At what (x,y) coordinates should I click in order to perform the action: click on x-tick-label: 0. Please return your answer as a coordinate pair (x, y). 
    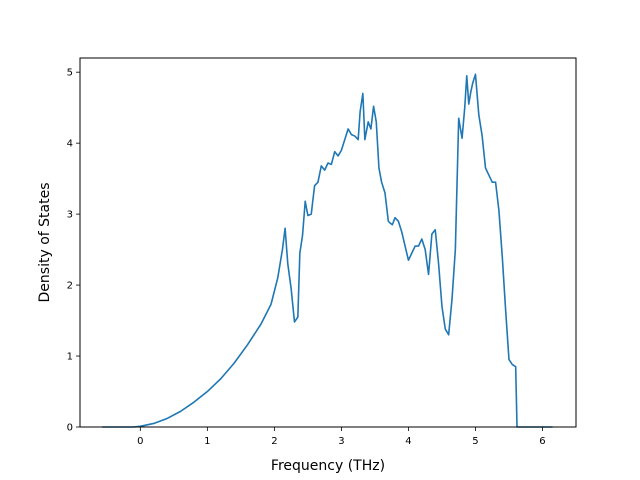
    Looking at the image, I should click on (140, 441).